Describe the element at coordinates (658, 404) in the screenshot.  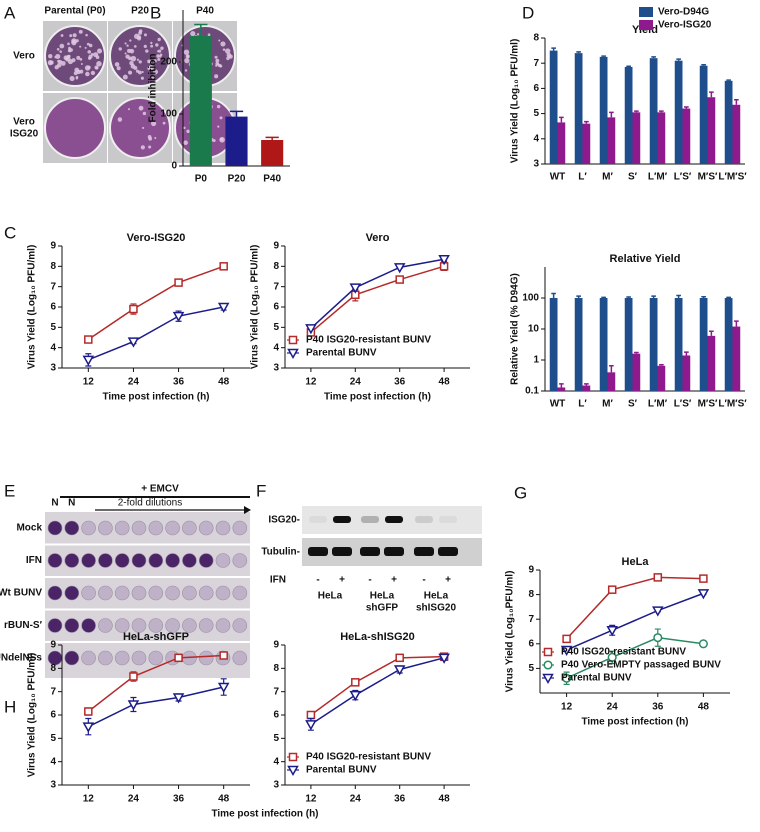
I see `x-tick-label: L′M′` at that location.